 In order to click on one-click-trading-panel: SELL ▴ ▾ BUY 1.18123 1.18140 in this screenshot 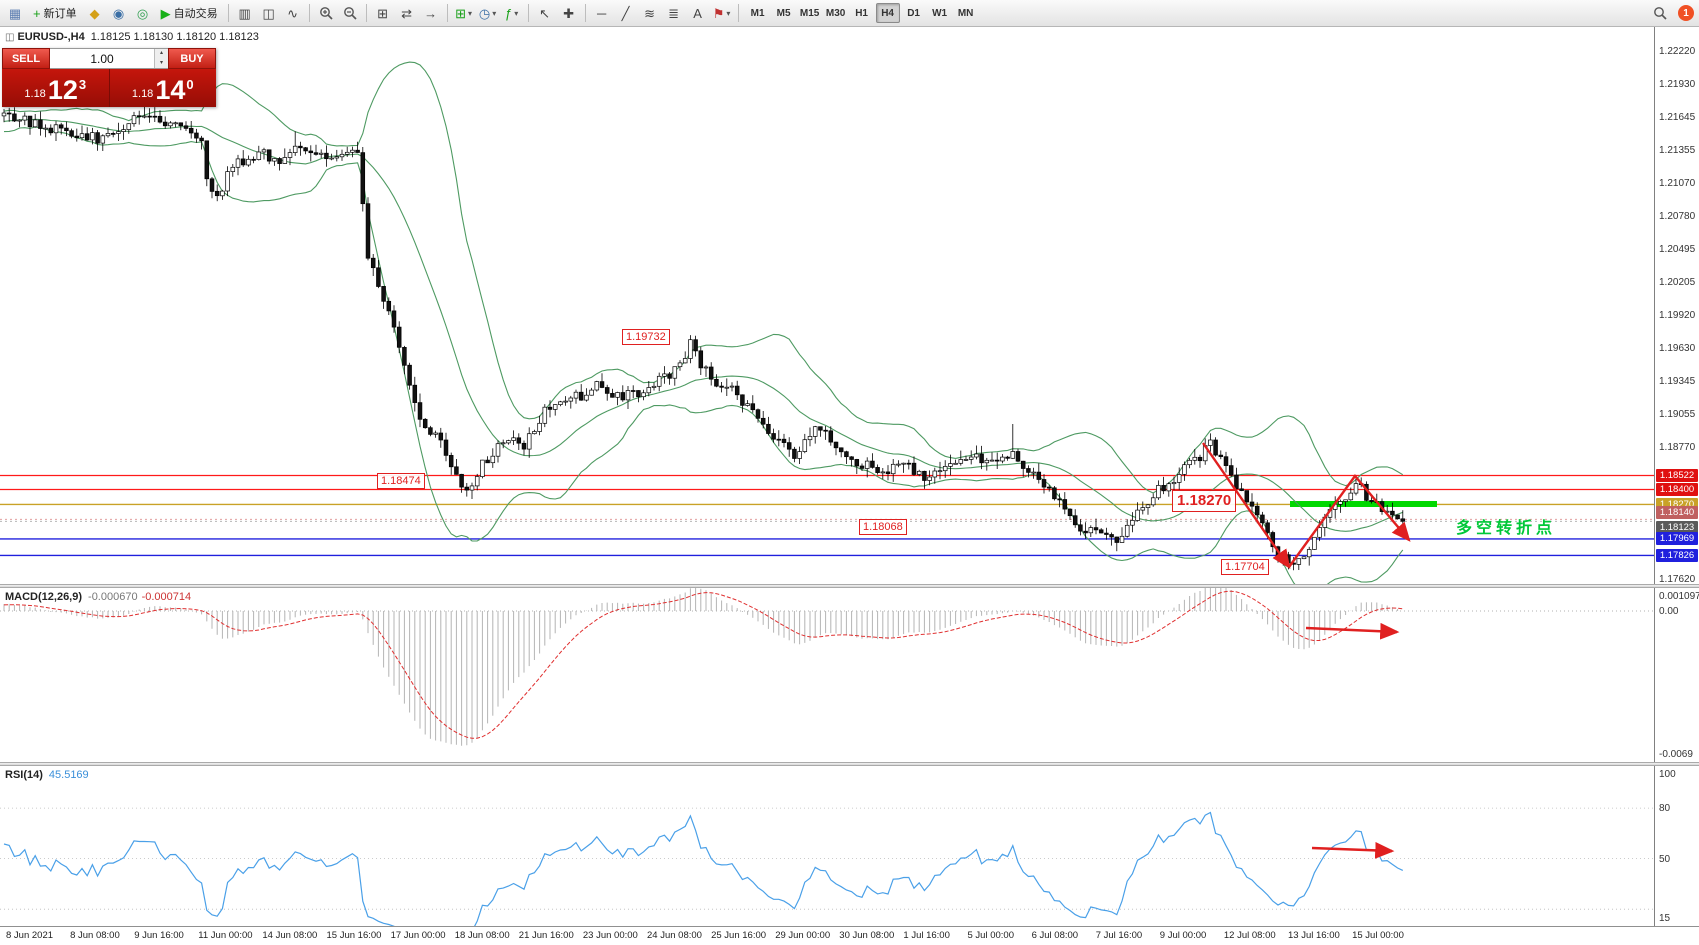, I will do `click(109, 77)`.